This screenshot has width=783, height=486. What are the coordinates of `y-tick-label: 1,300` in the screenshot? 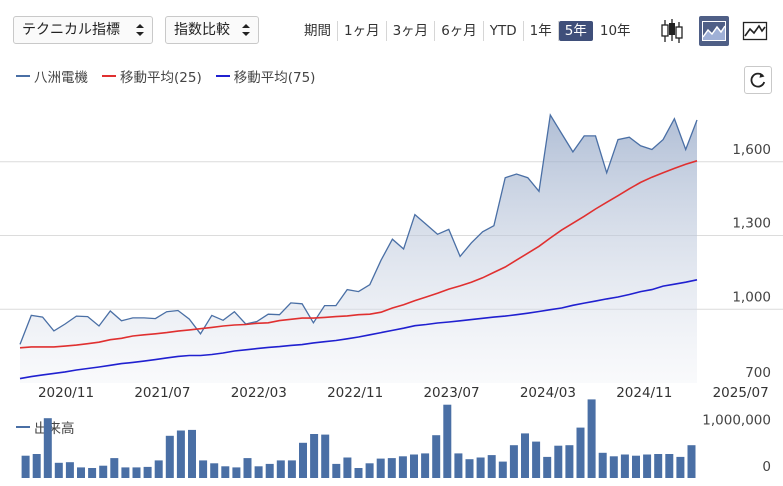 It's located at (751, 224).